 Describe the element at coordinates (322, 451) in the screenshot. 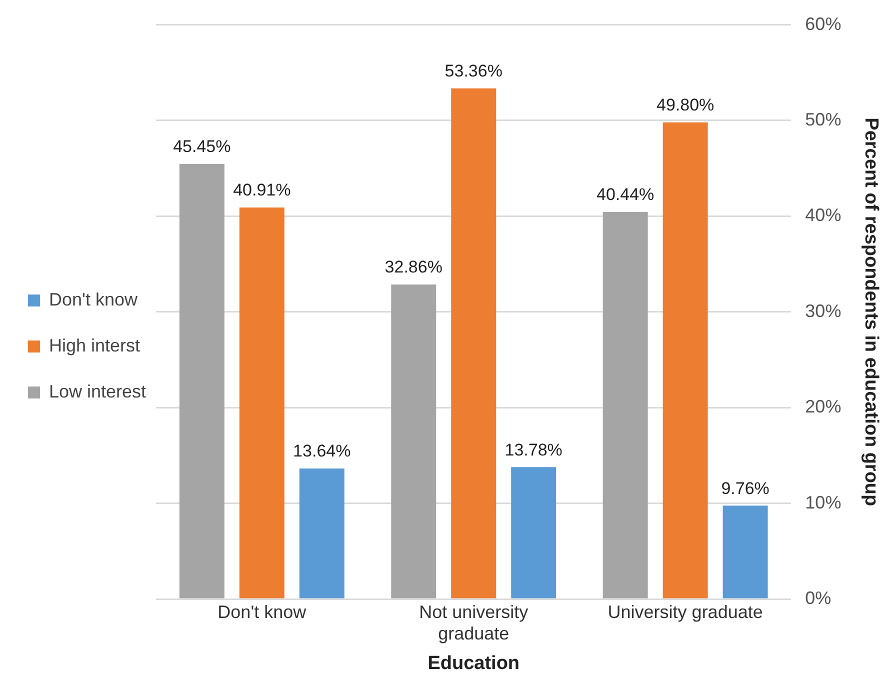

I see `data-label: 13.64%` at that location.